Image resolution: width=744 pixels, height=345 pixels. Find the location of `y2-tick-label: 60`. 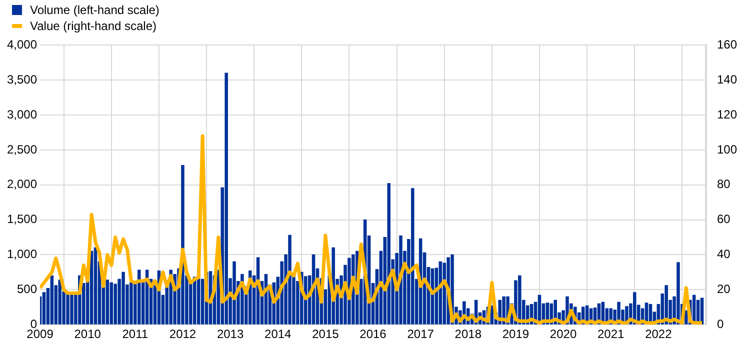

y2-tick-label: 60 is located at coordinates (723, 219).